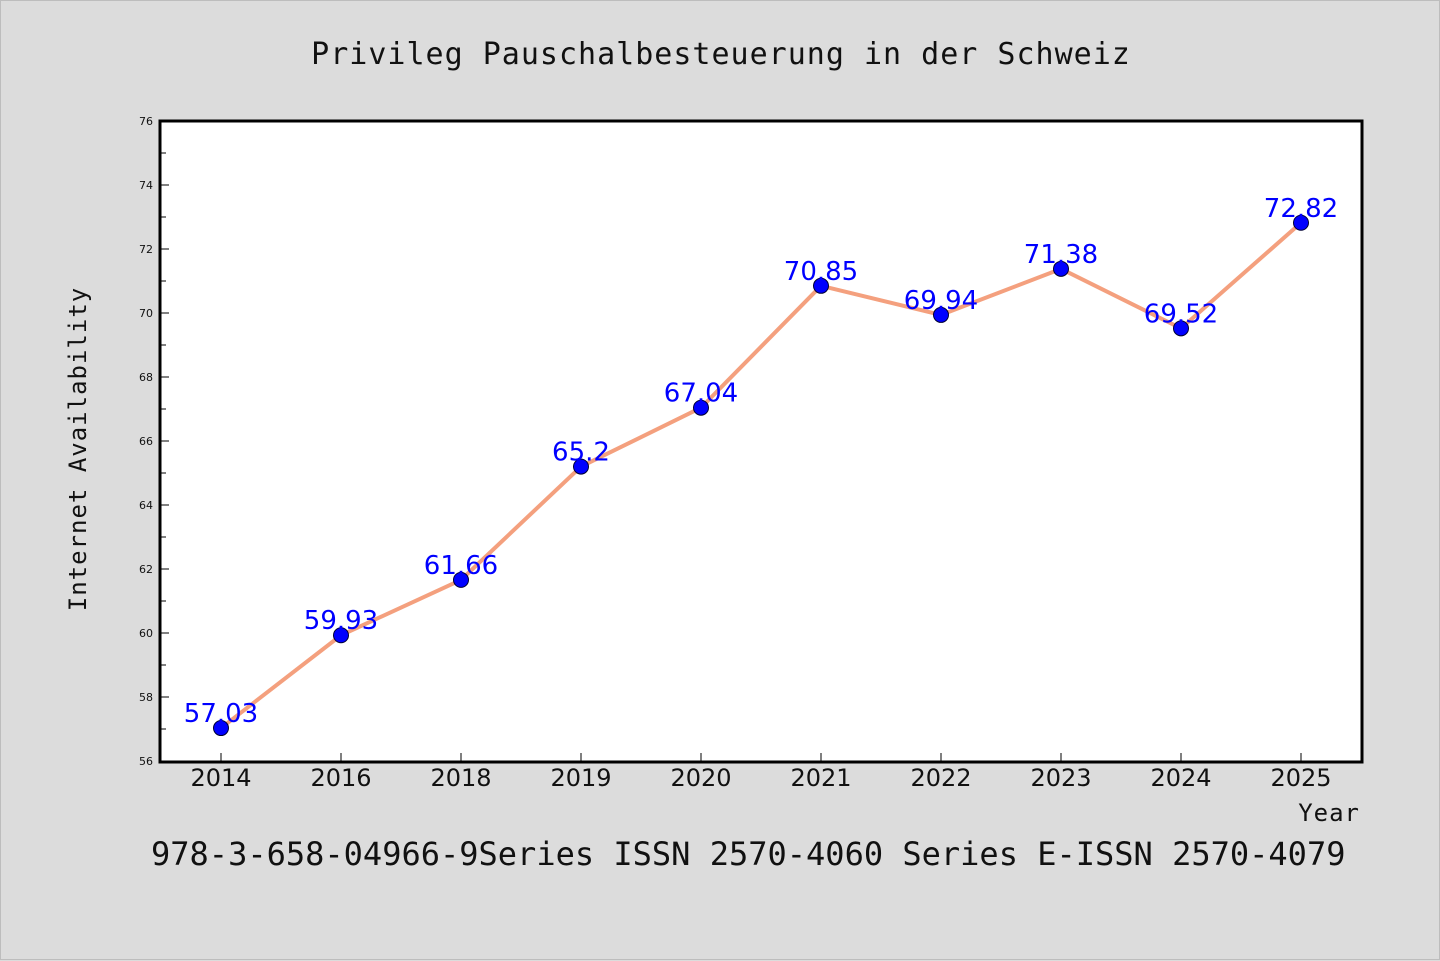  Describe the element at coordinates (146, 185) in the screenshot. I see `y-tick-label: 74` at that location.